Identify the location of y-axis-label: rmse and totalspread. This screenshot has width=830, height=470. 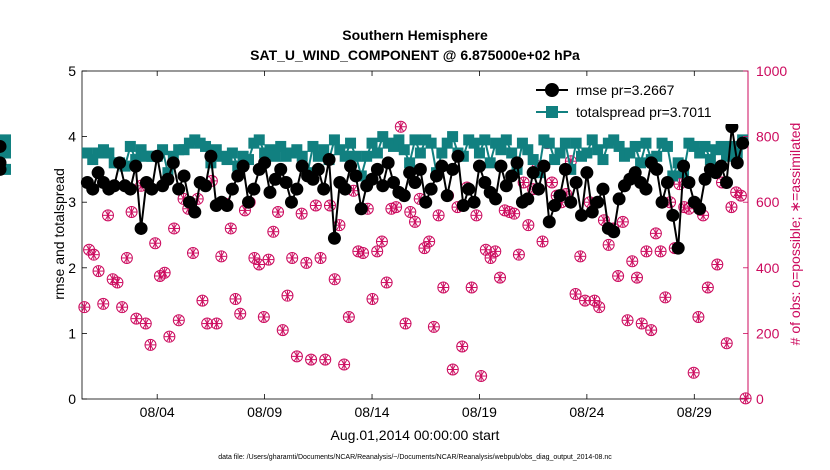
(59, 234).